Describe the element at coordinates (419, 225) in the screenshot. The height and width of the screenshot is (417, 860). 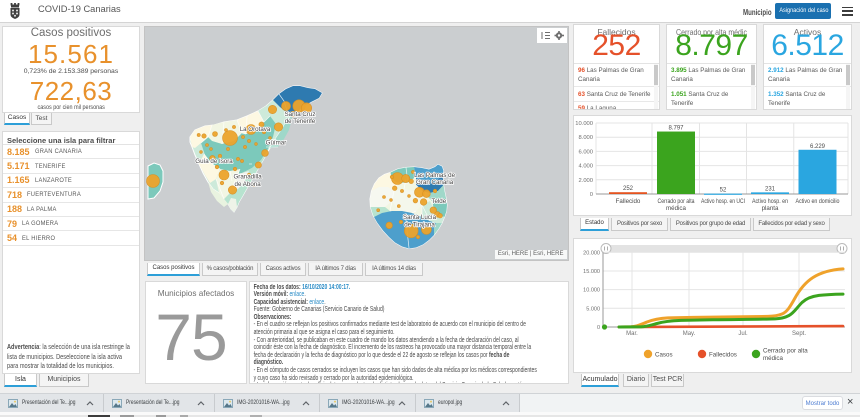
I see `svg-text: de Tirajana` at that location.